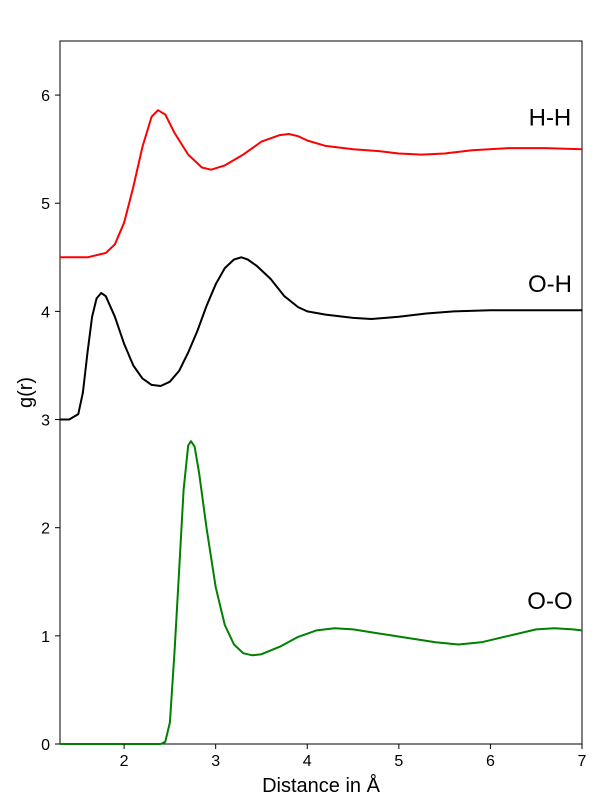 Image resolution: width=600 pixels, height=800 pixels. I want to click on x-tick-label: 7, so click(582, 761).